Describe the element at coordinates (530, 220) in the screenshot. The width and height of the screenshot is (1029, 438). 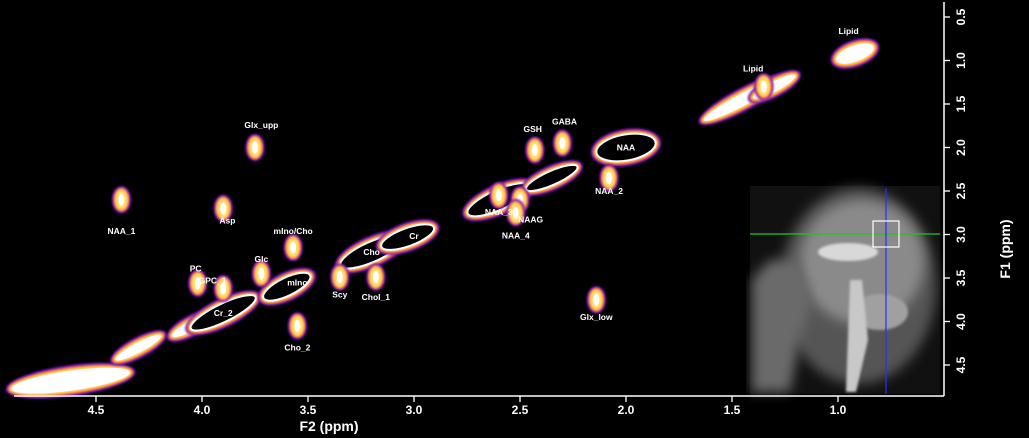
I see `peak-label: NAAG` at that location.